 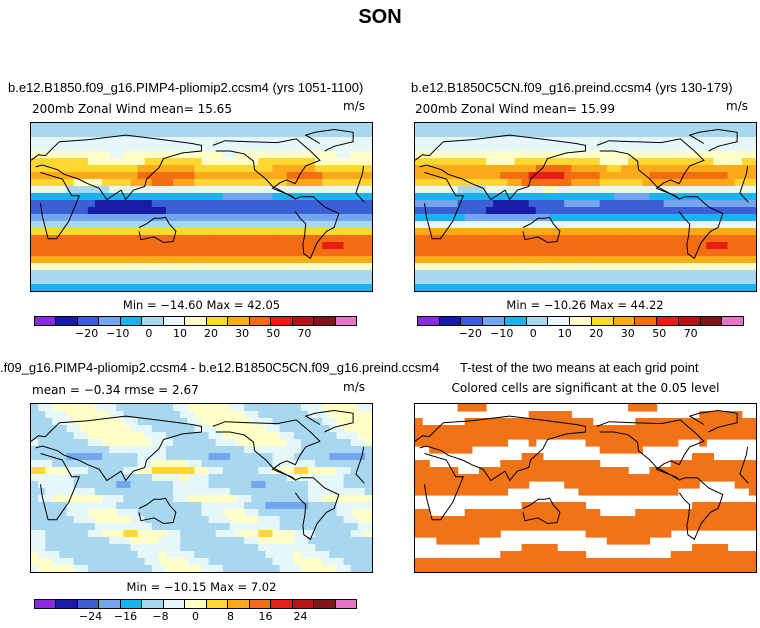 I want to click on panel-bl-map, so click(x=201, y=488).